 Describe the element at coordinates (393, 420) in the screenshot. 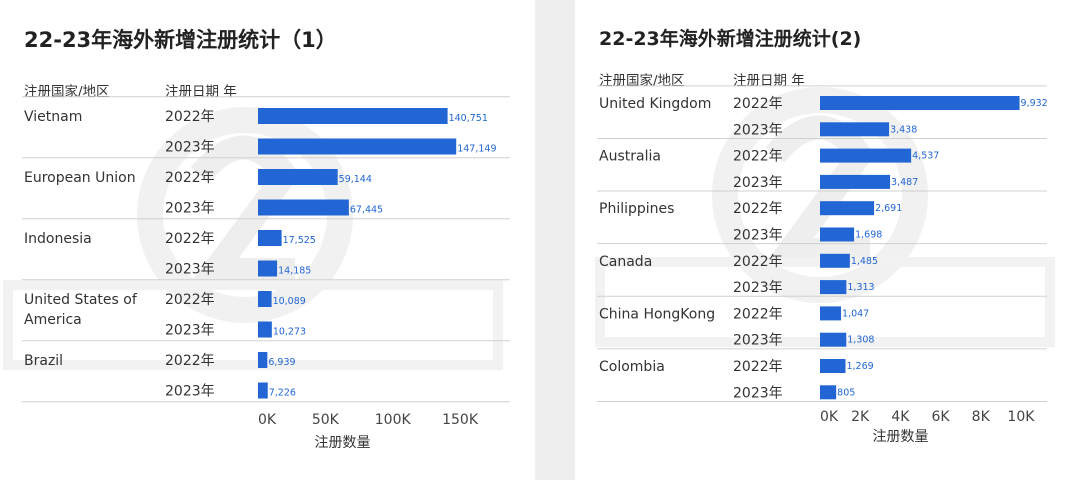

I see `x-tick-label: 100K` at that location.